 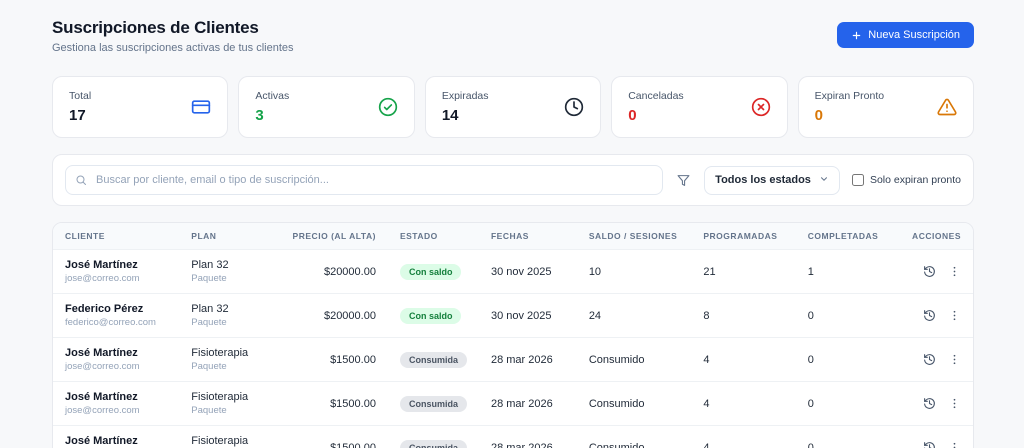 What do you see at coordinates (272, 96) in the screenshot?
I see `stat-label: Activas` at bounding box center [272, 96].